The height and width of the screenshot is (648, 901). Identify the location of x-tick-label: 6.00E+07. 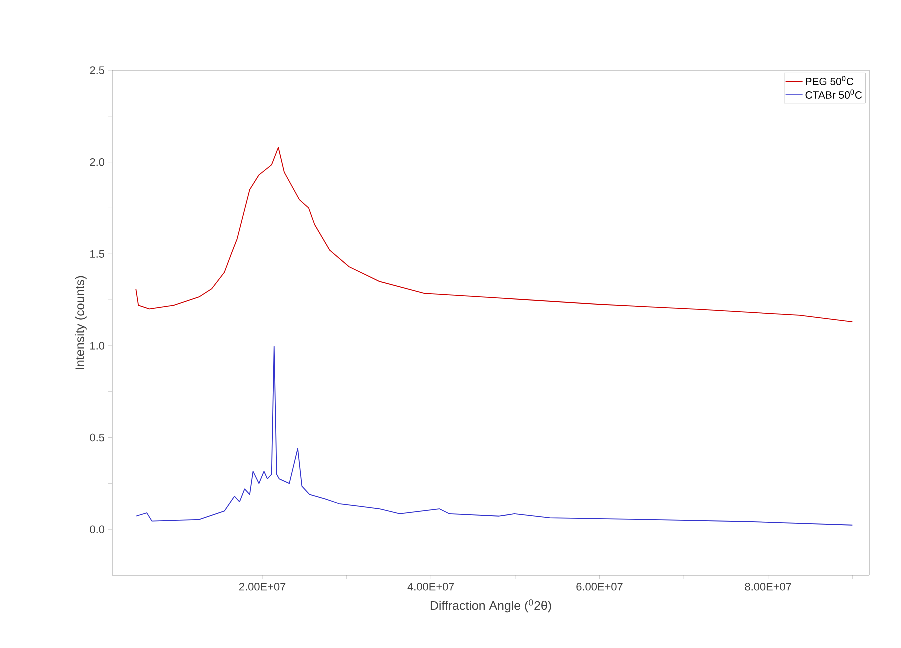
(599, 587).